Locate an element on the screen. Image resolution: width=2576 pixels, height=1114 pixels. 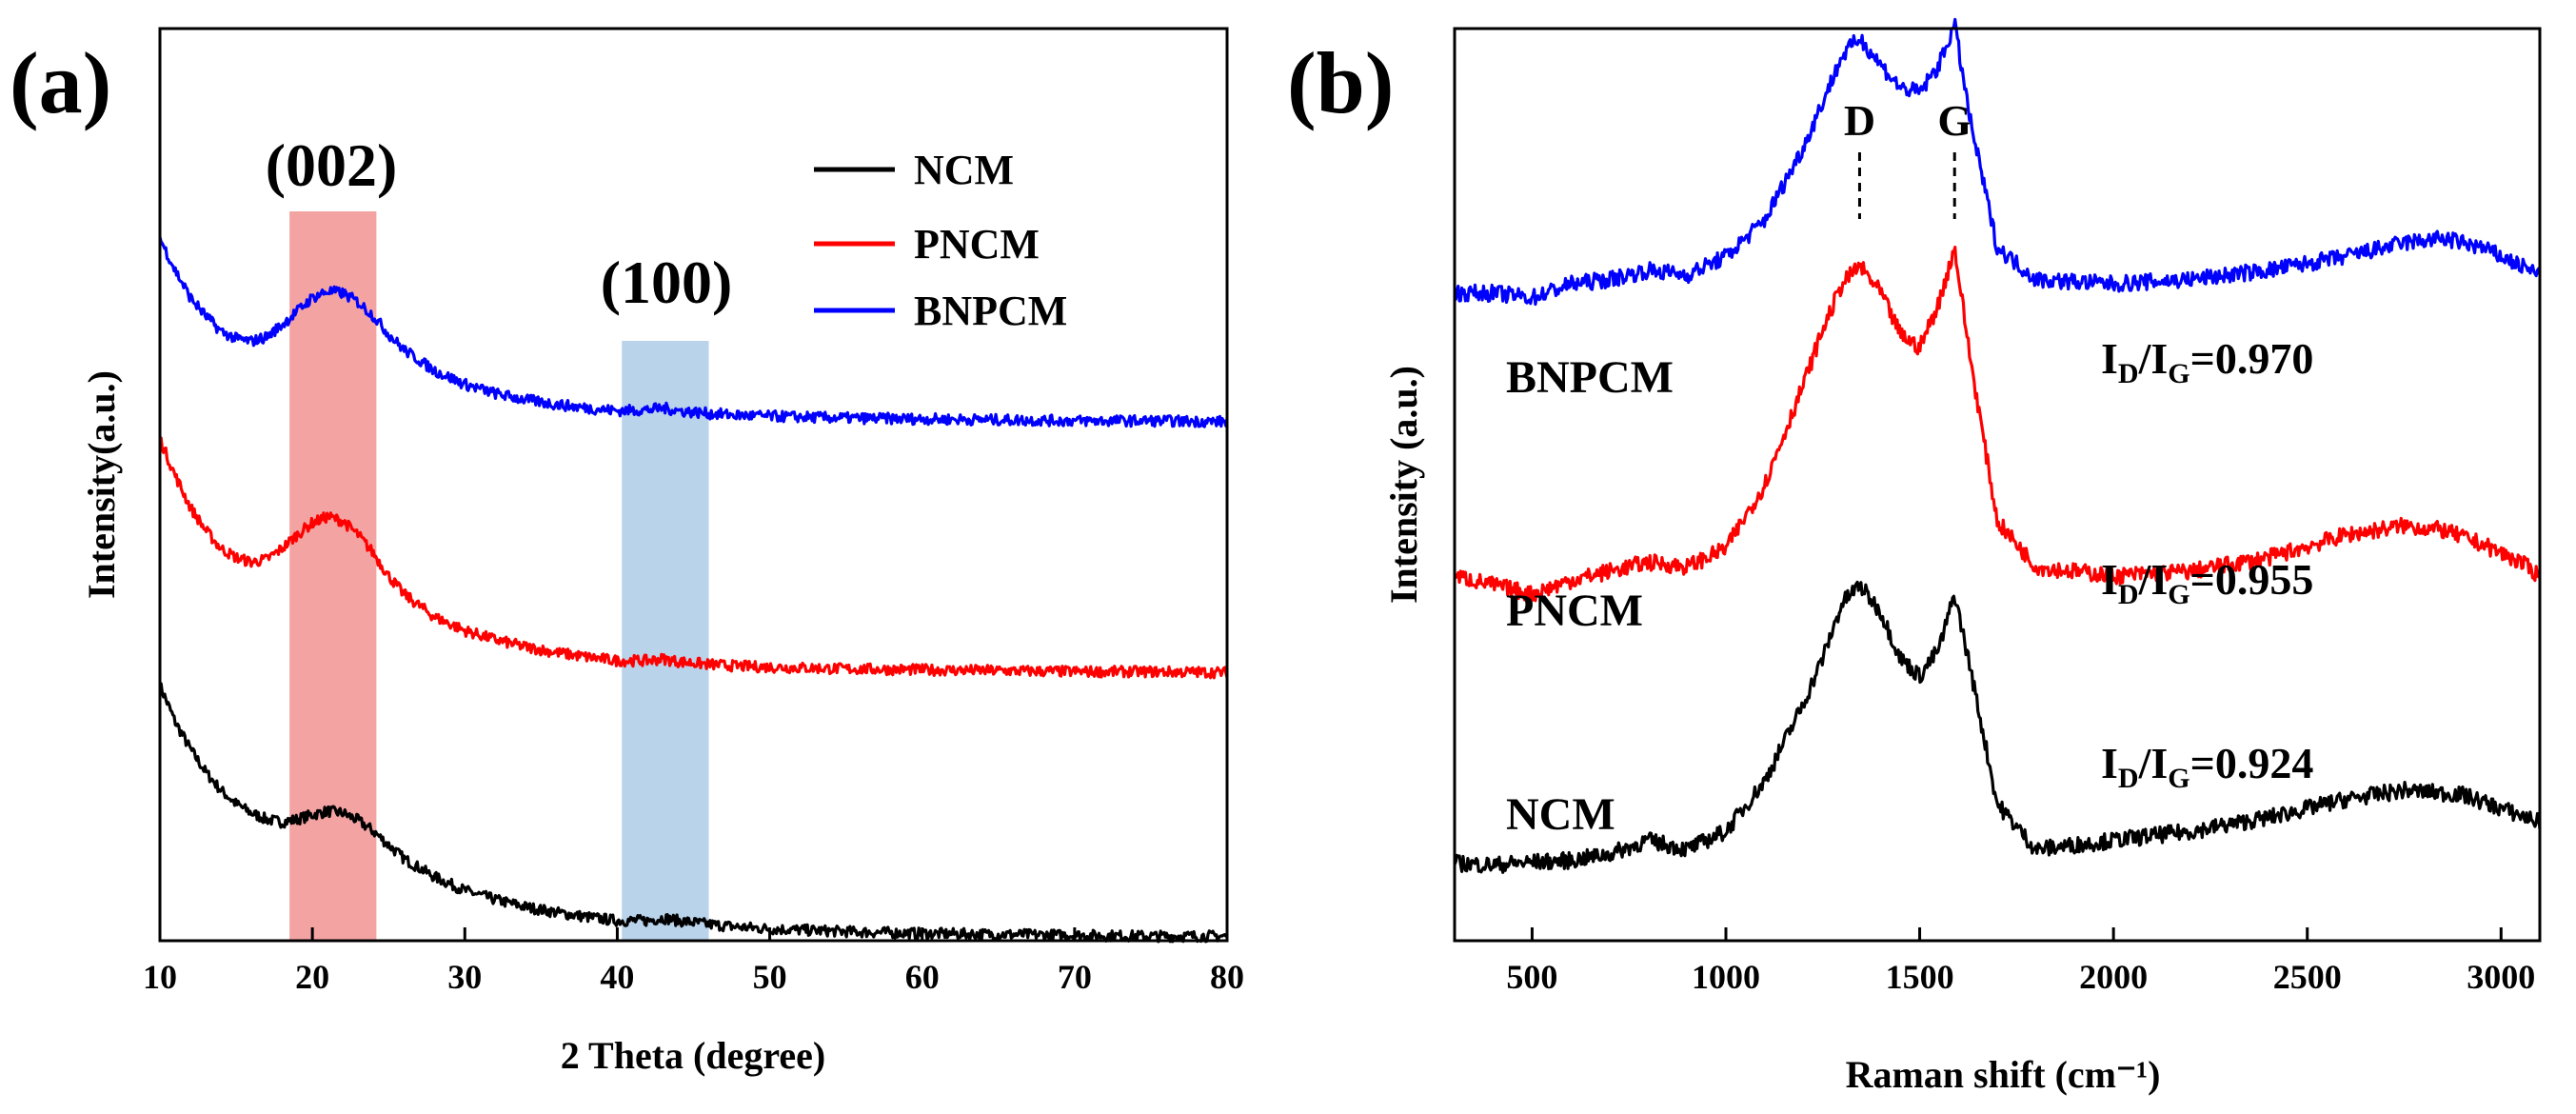
ratio-label-bnpcm: ID/IG=0.970 is located at coordinates (2207, 361).